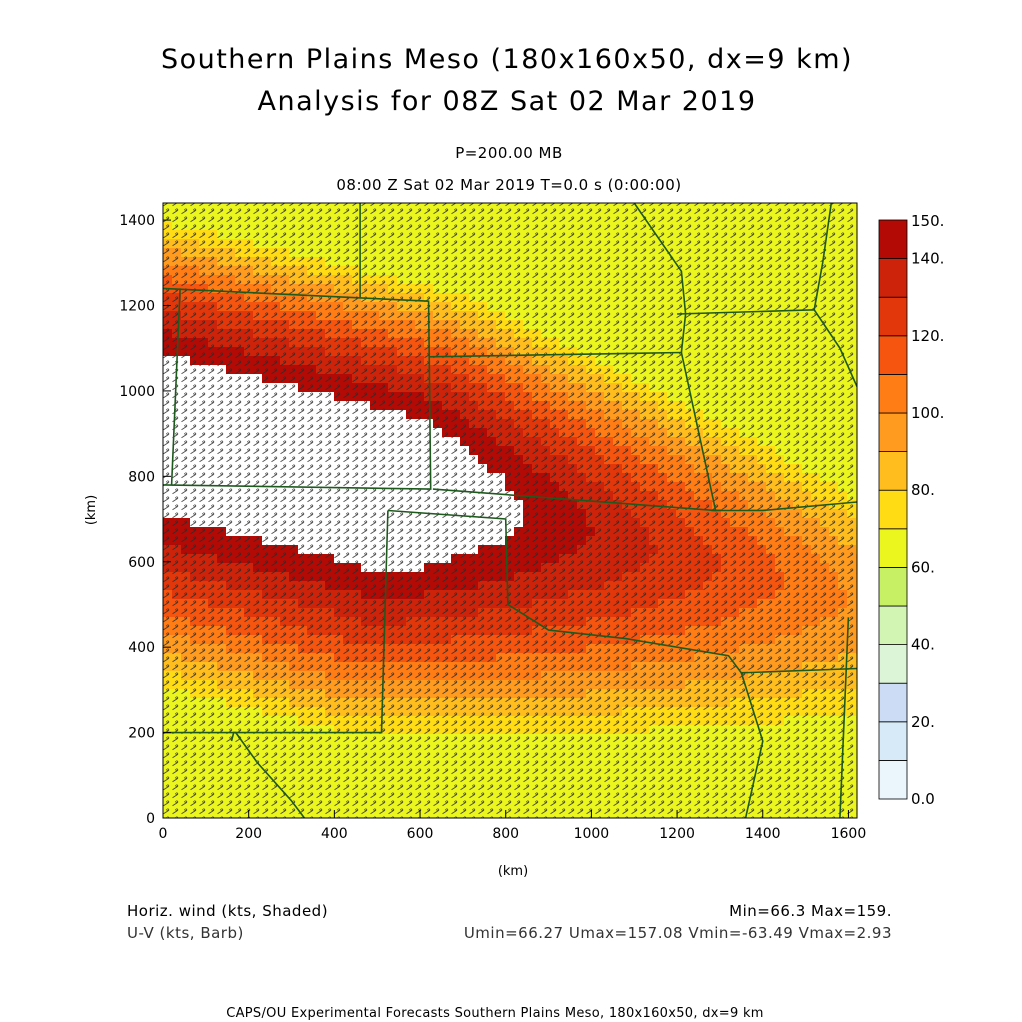  I want to click on pressure-level-label: P=200.00 MB, so click(509, 153).